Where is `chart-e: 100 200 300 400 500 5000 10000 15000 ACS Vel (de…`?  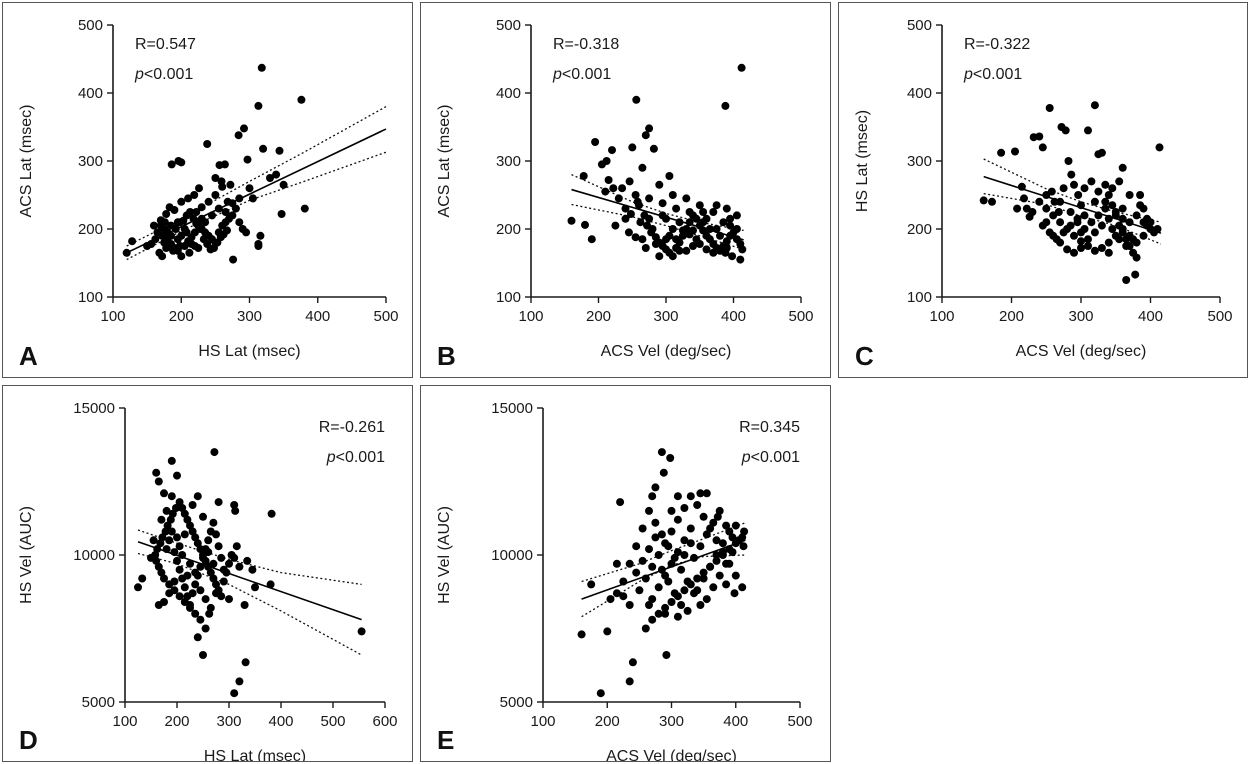 chart-e: 100 200 300 400 500 5000 10000 15000 ACS Vel (de… is located at coordinates (624, 580).